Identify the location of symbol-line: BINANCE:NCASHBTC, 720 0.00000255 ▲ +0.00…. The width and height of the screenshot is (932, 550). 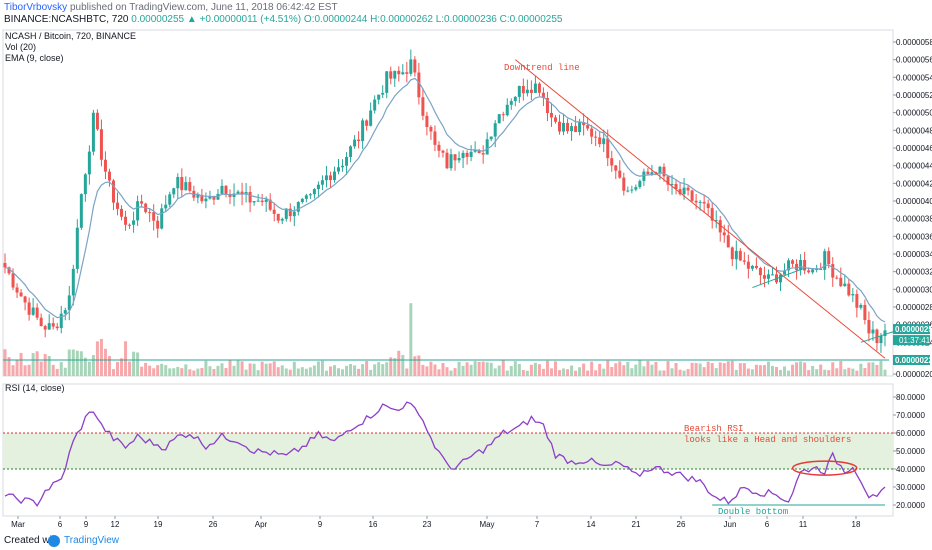
(283, 19).